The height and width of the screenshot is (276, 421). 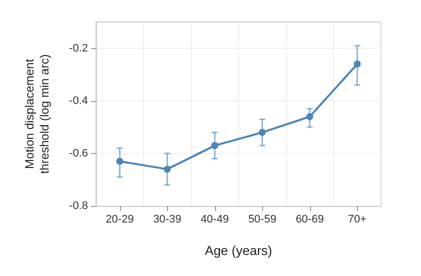 I want to click on x-tick-label: 50-59, so click(x=262, y=220).